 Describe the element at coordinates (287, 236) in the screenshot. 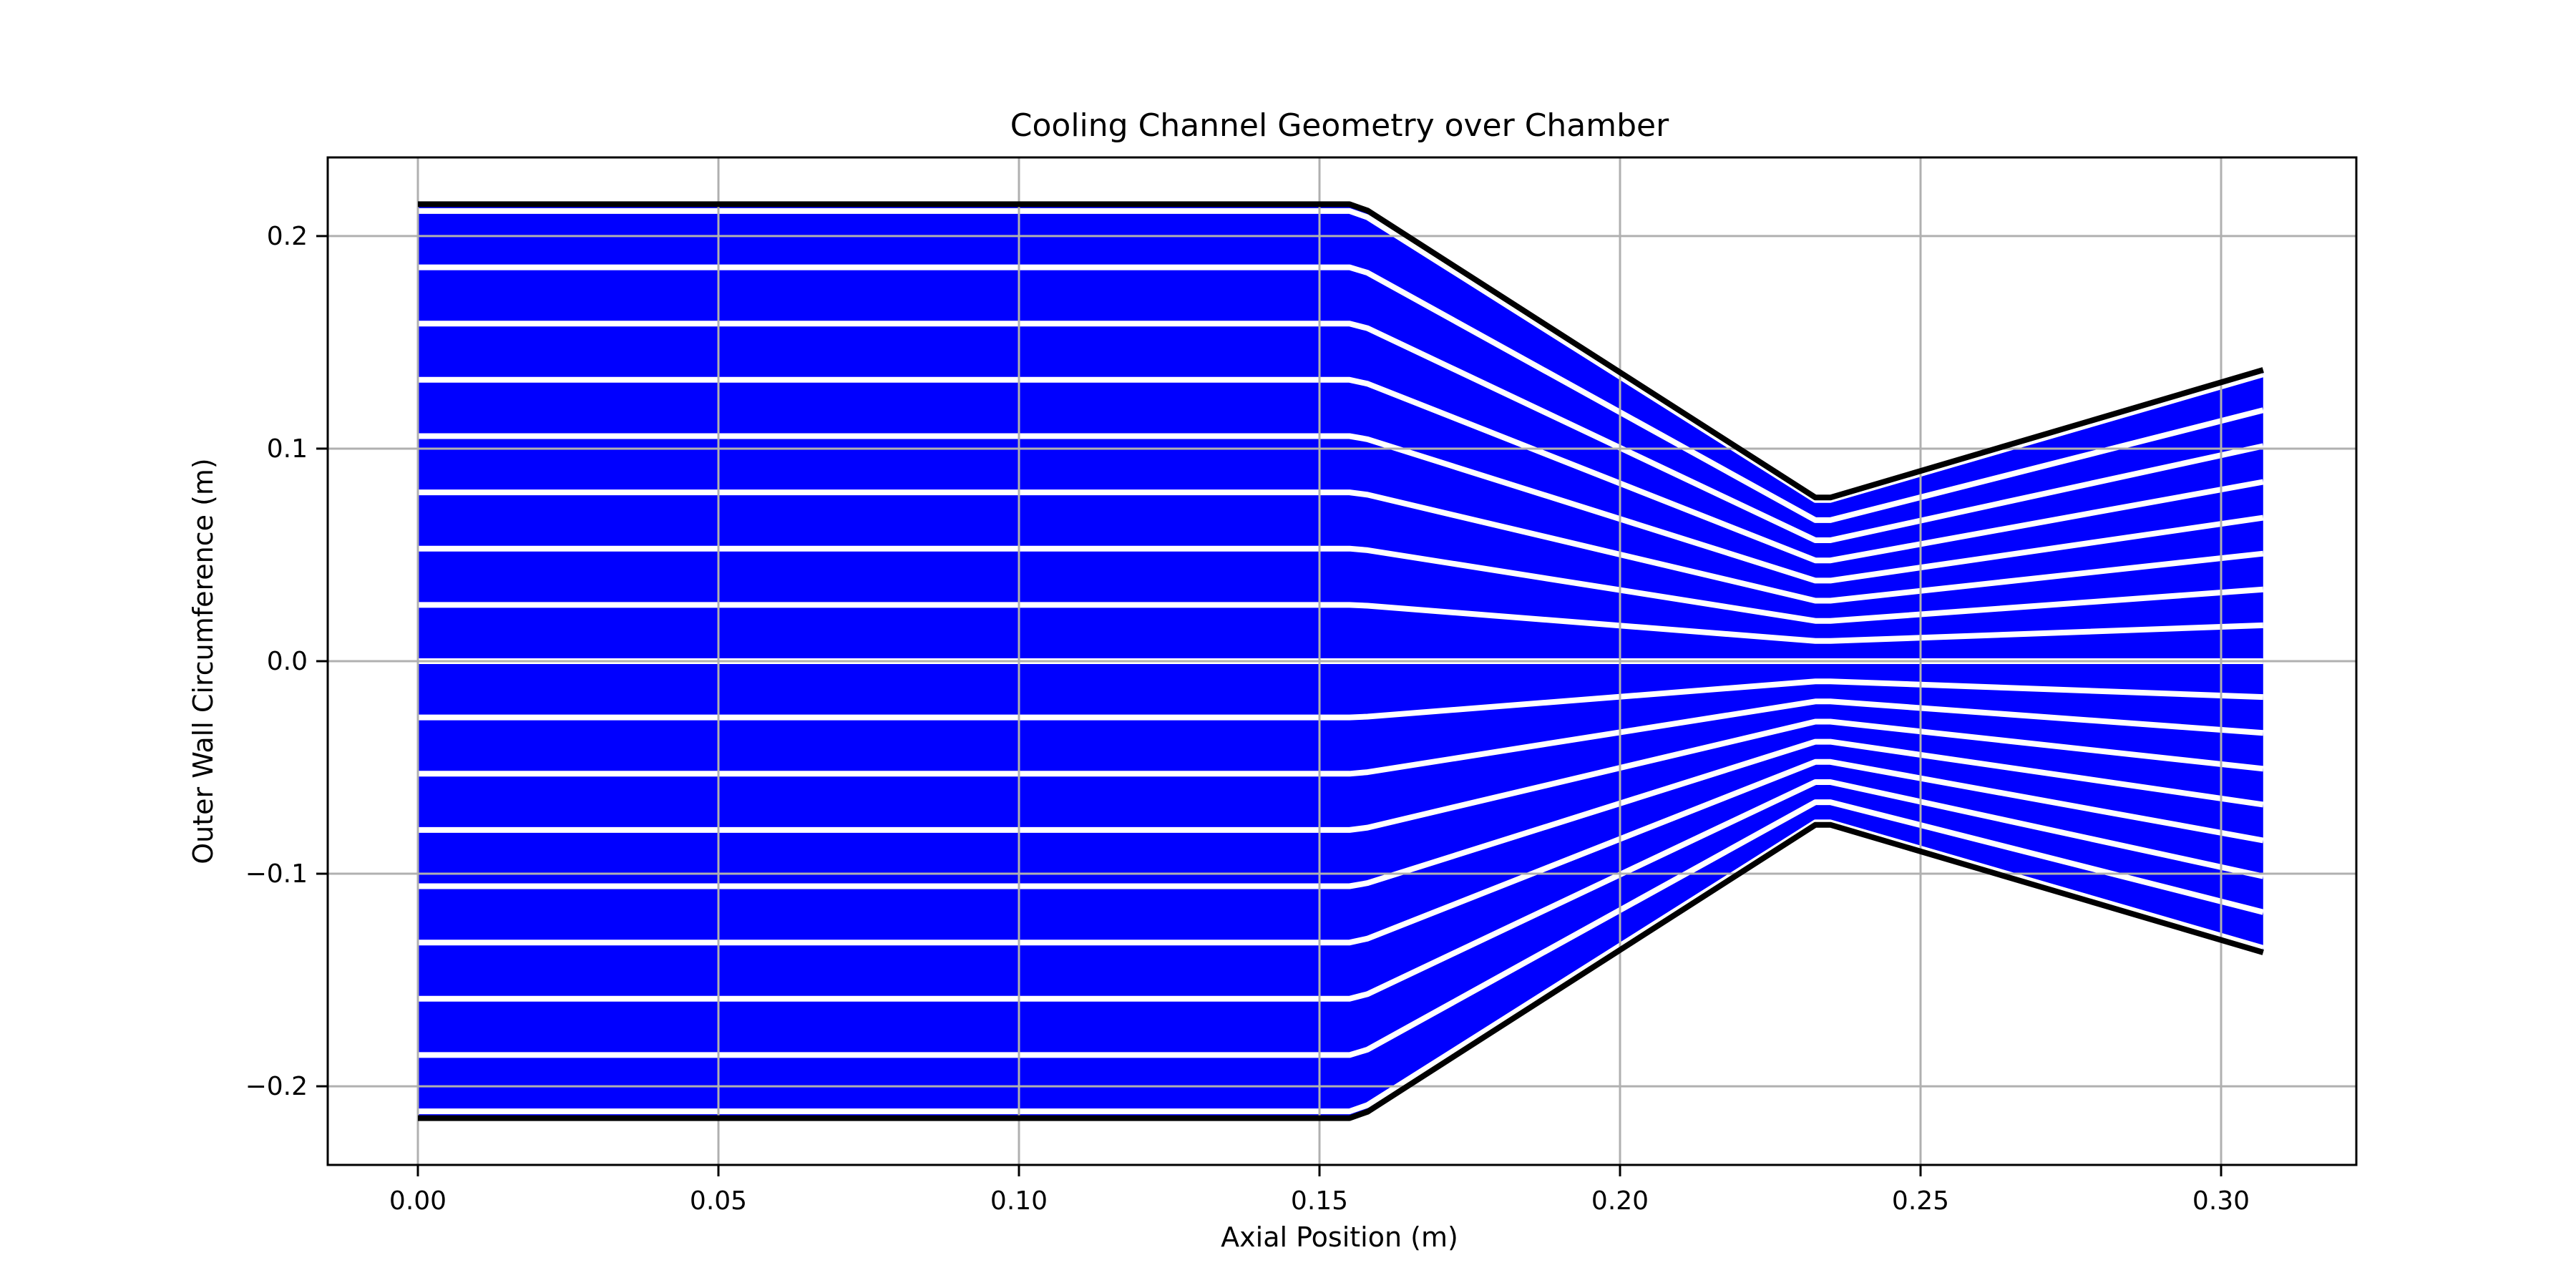

I see `y-tick-label: 0.2` at that location.